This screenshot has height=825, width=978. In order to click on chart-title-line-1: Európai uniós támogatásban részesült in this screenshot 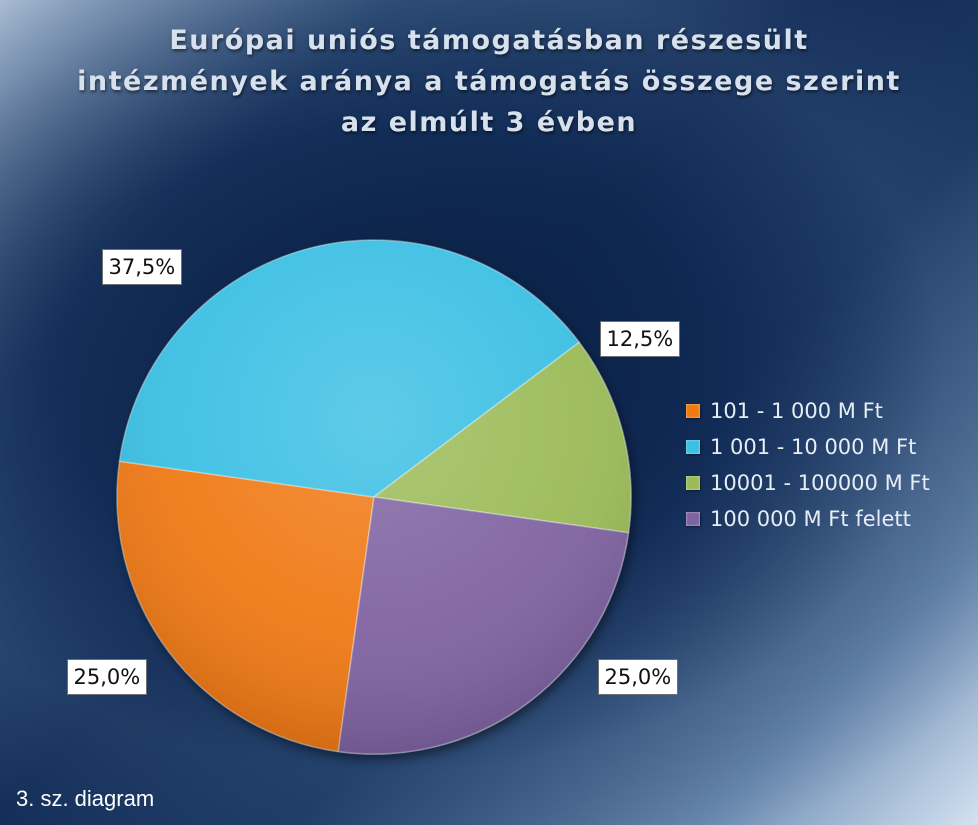, I will do `click(489, 40)`.